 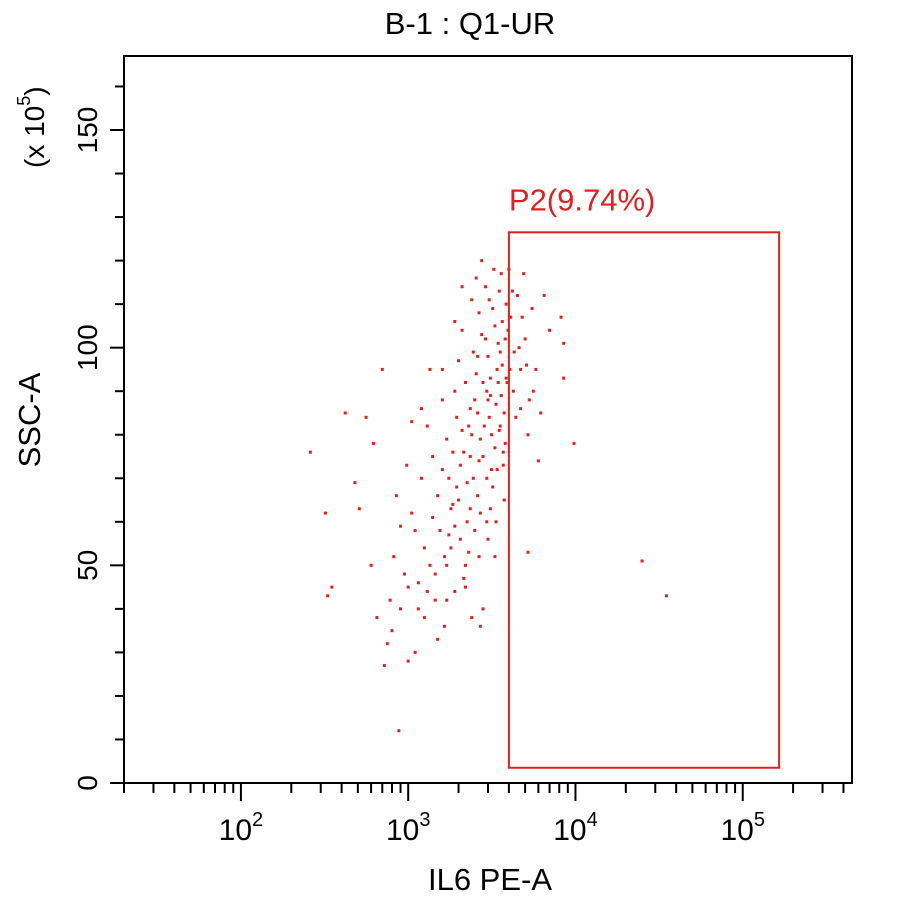 I want to click on x-axis: 10² 10³ 10⁴ 10⁵, so click(x=484, y=815).